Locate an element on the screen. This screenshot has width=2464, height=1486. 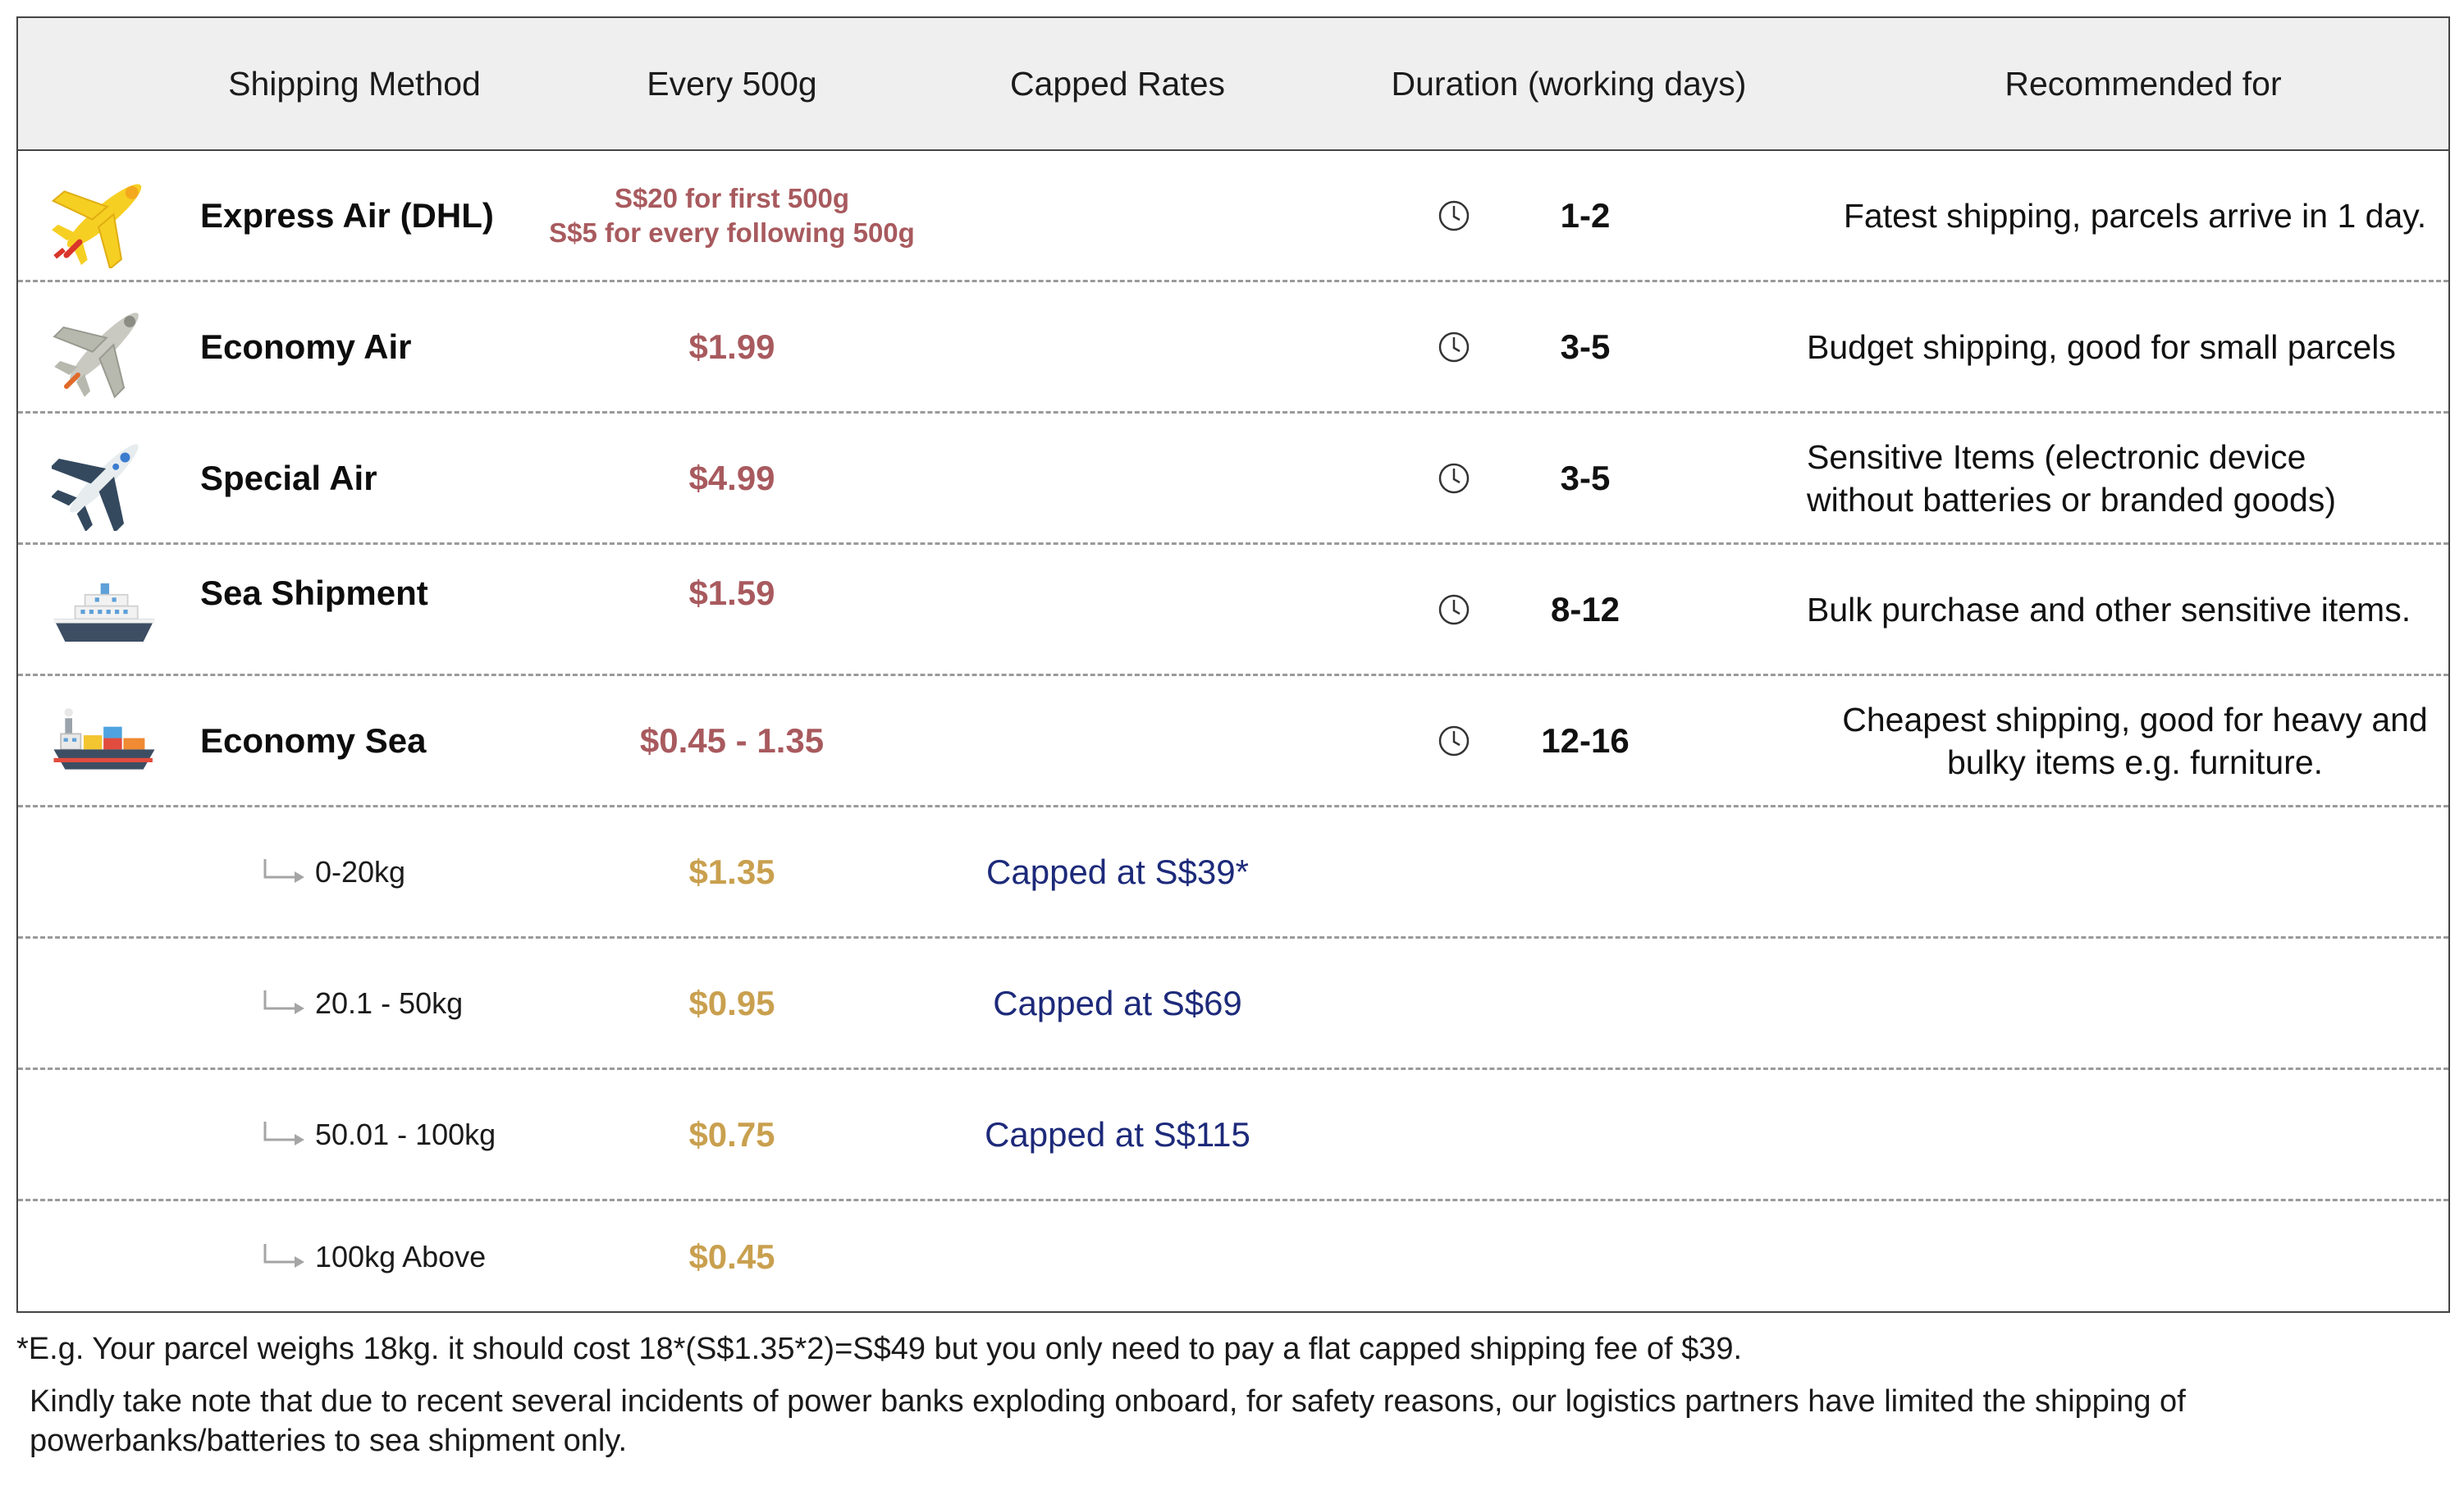
header-duration: Duration (working days) is located at coordinates (1569, 83).